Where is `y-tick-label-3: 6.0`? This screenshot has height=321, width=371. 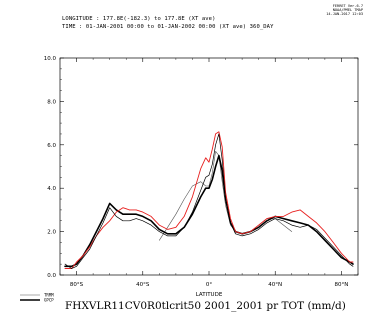 y-tick-label-3: 6.0 is located at coordinates (51, 146).